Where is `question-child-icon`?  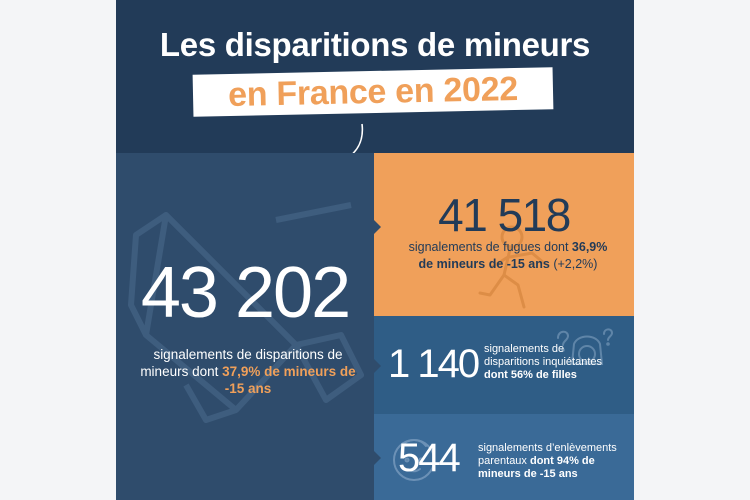 question-child-icon is located at coordinates (585, 346).